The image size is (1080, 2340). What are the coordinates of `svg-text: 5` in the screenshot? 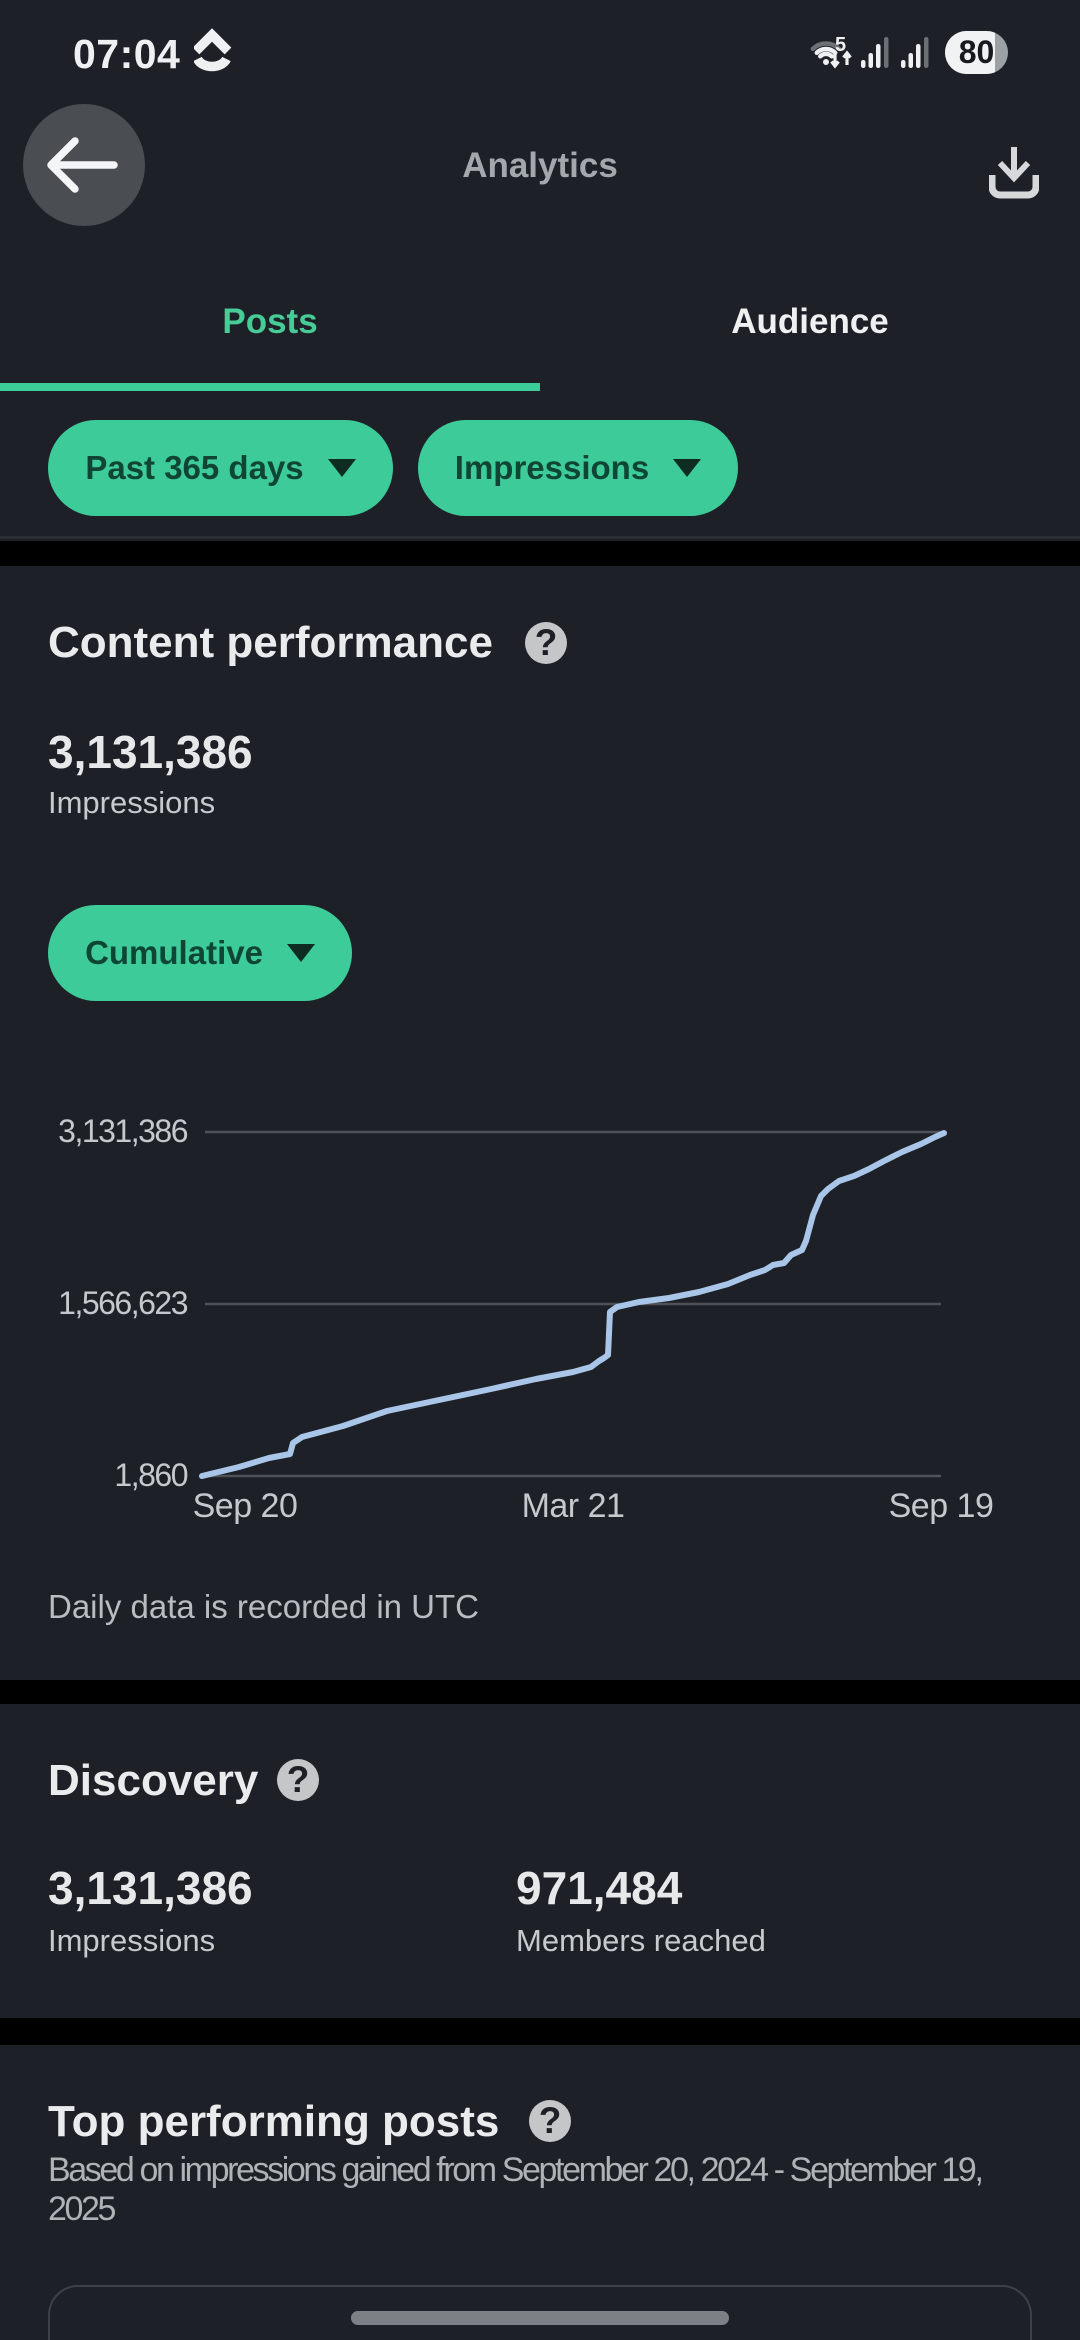 It's located at (840, 45).